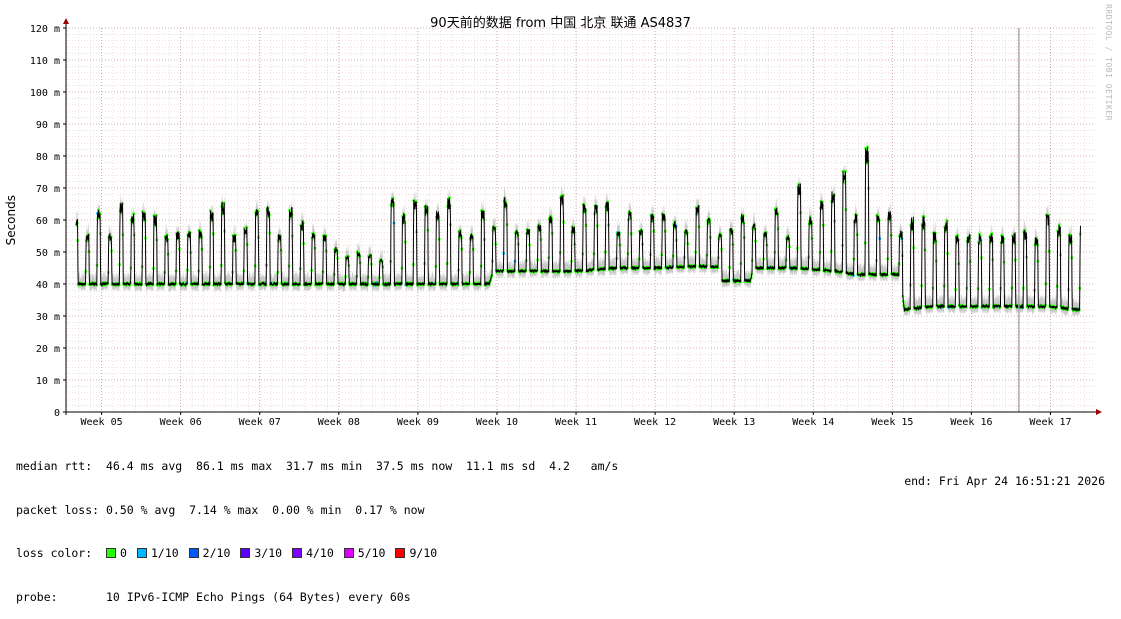 The width and height of the screenshot is (1121, 619). I want to click on loss-color-item: 4/10, so click(313, 553).